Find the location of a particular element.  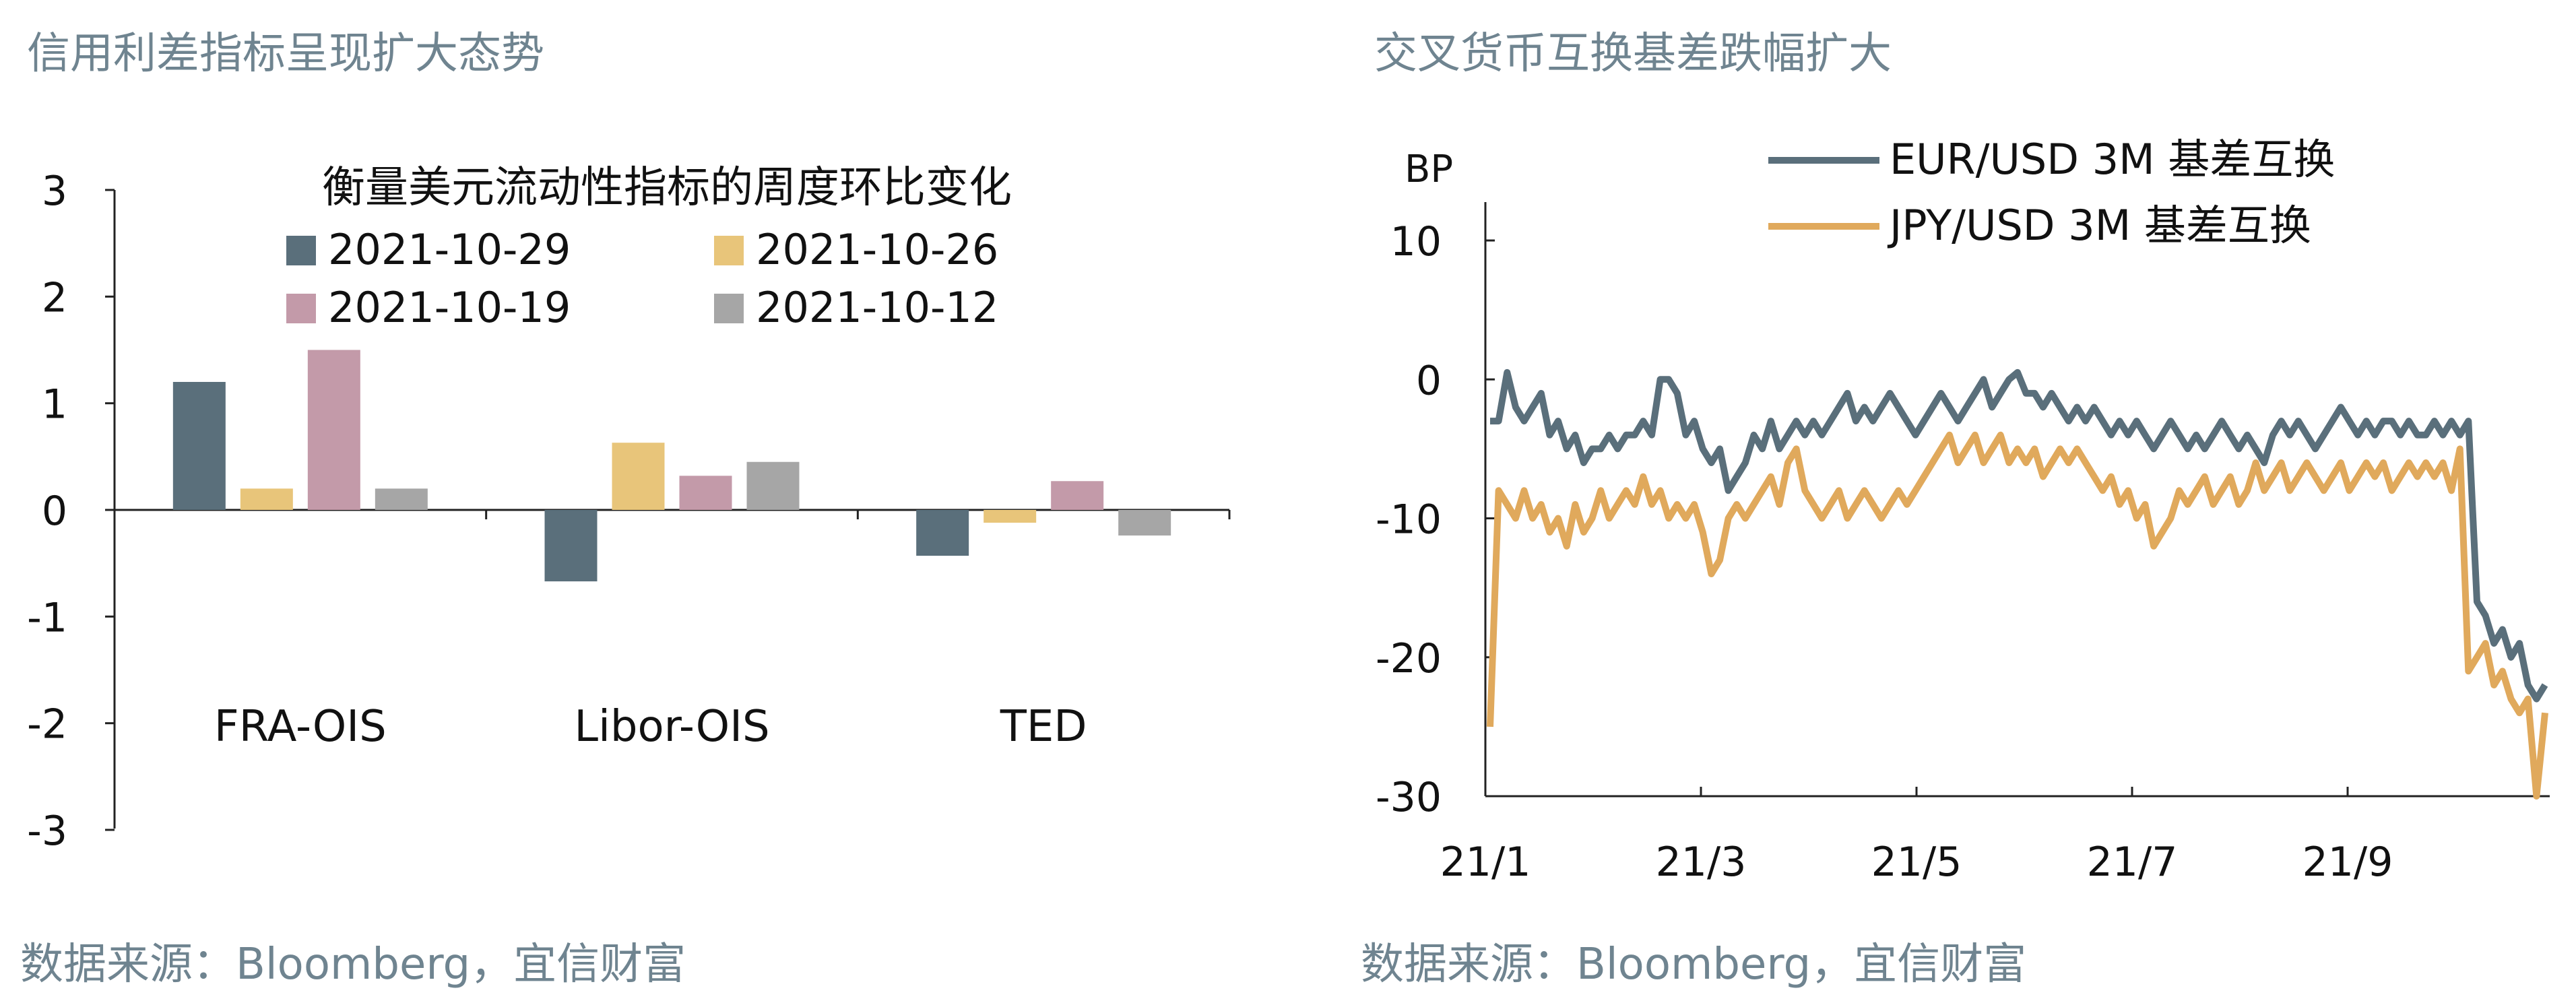

bar-y-tick-label: -3 is located at coordinates (47, 831).